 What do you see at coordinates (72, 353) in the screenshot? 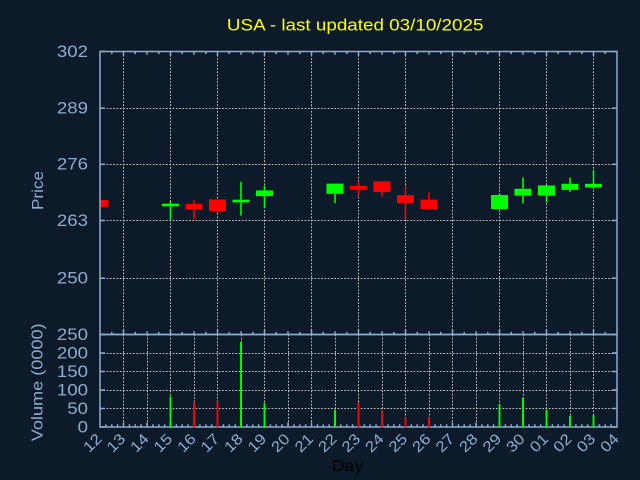
I see `svg-text: 200` at bounding box center [72, 353].